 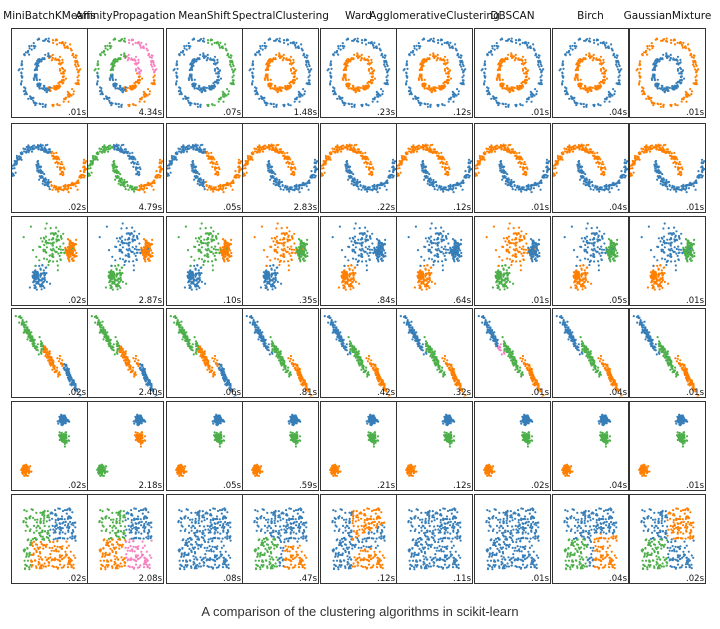 What do you see at coordinates (695, 113) in the screenshot?
I see `timing-label: .01s` at bounding box center [695, 113].